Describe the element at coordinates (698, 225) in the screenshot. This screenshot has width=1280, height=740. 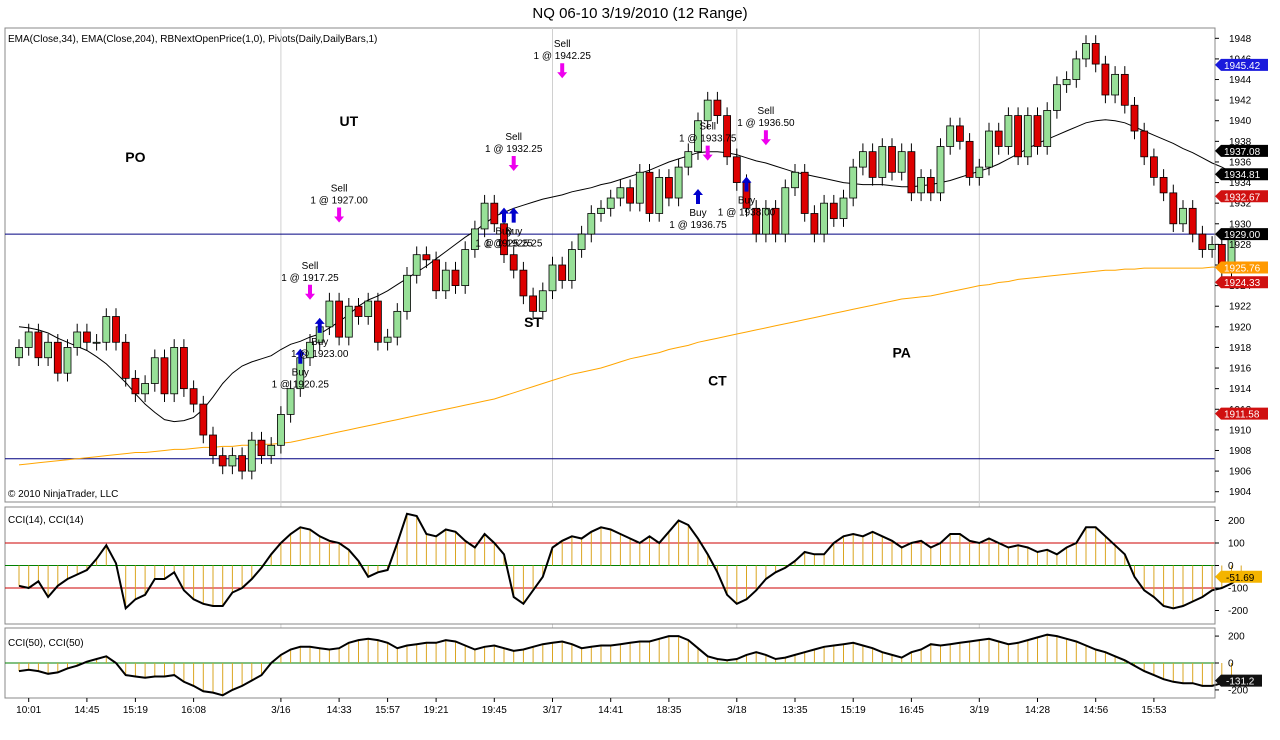
I see `signal-fill: 1 @ 1936.75` at that location.